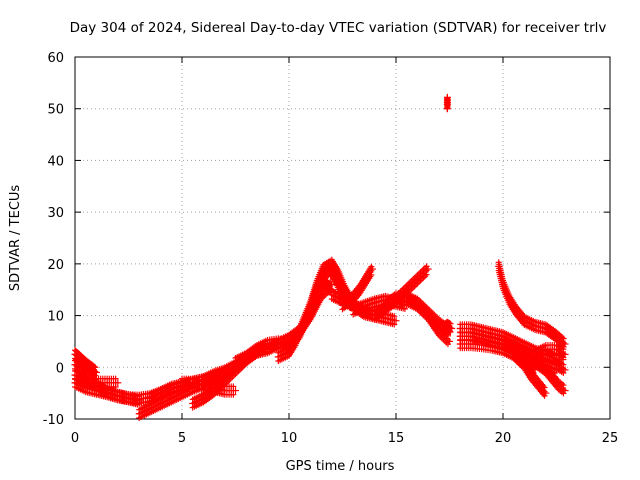  Describe the element at coordinates (53, 420) in the screenshot. I see `y-tick-label: -10` at that location.